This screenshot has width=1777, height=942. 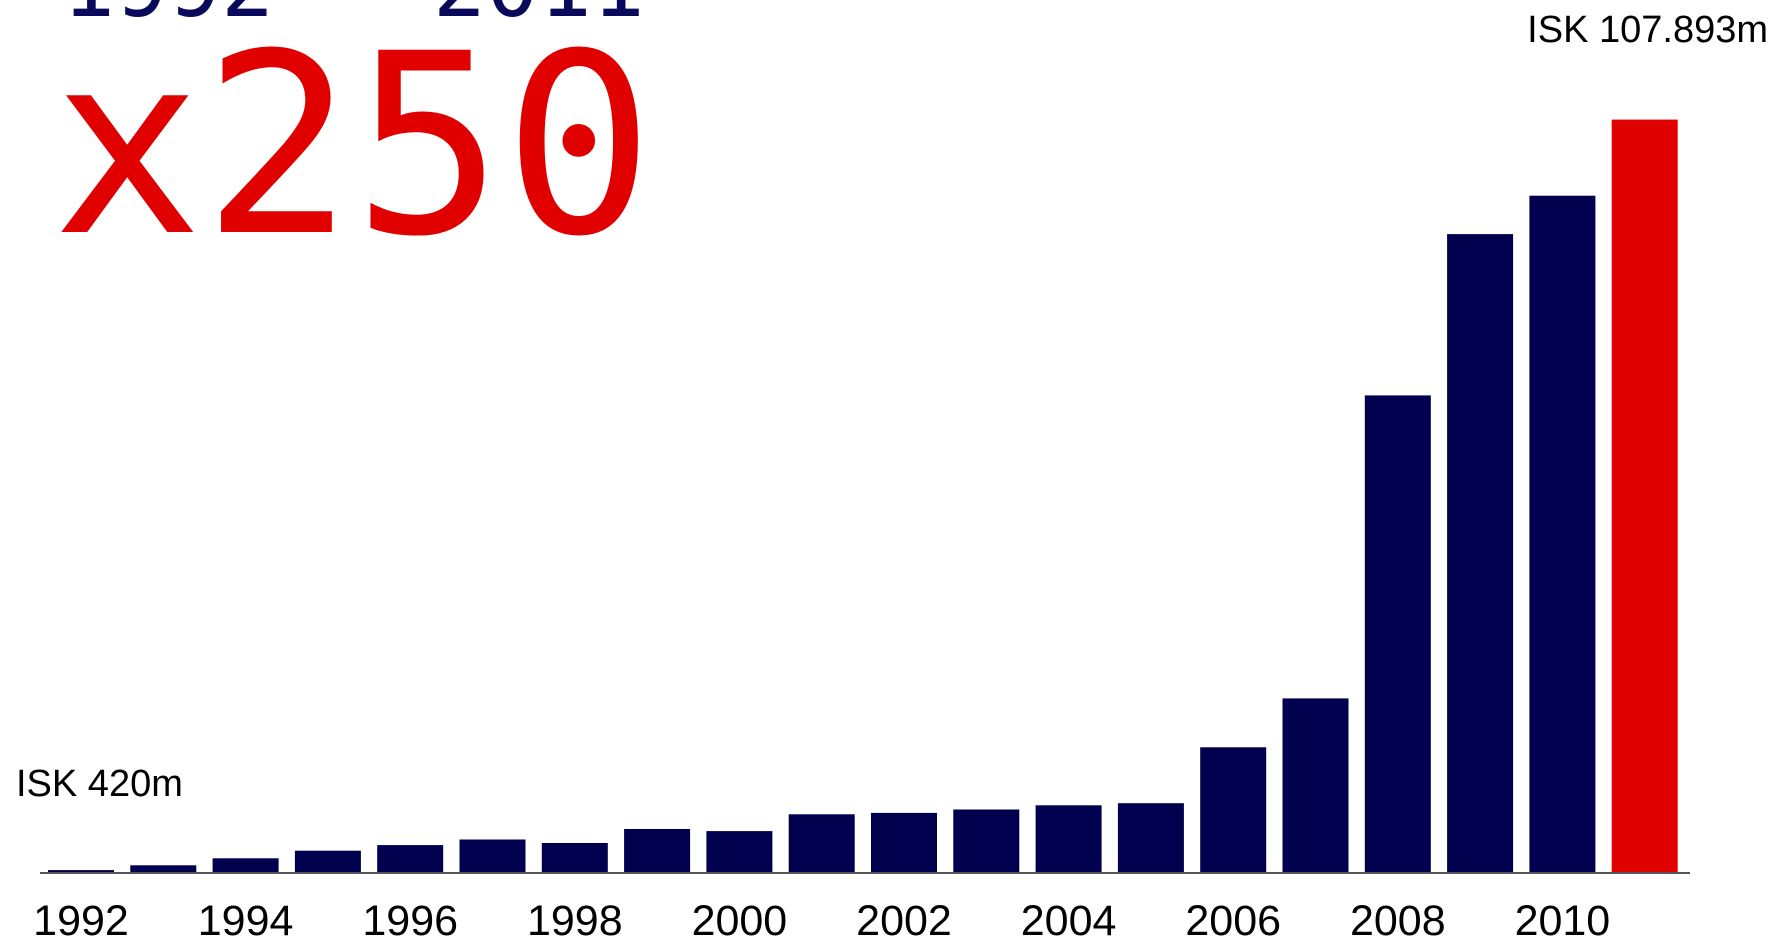 What do you see at coordinates (821, 843) in the screenshot?
I see `bar-2001` at bounding box center [821, 843].